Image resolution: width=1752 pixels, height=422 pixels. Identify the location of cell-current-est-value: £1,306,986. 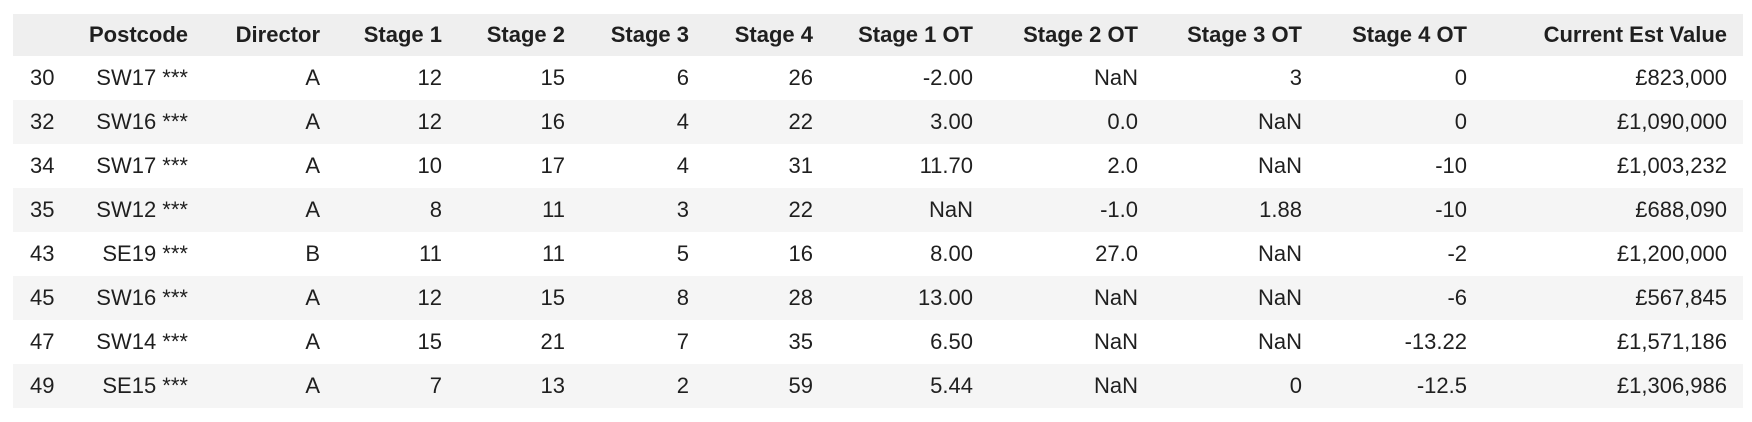
(1671, 385).